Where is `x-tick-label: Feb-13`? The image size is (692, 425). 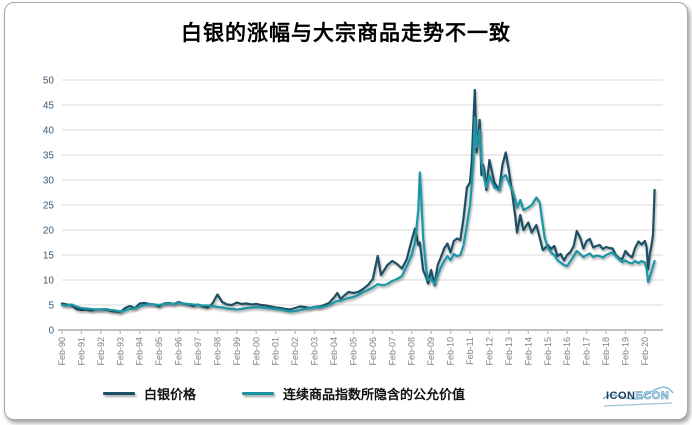
x-tick-label: Feb-13 is located at coordinates (509, 351).